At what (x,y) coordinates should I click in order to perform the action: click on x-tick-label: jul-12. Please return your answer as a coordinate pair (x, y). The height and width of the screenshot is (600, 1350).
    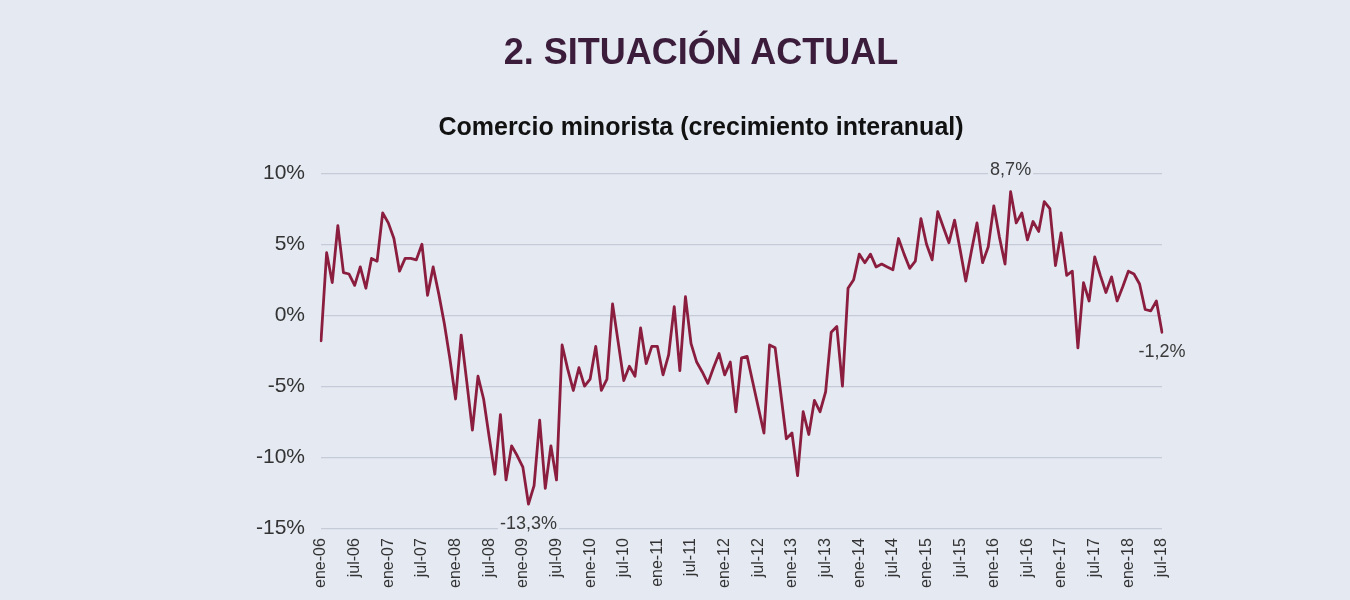
    Looking at the image, I should click on (757, 558).